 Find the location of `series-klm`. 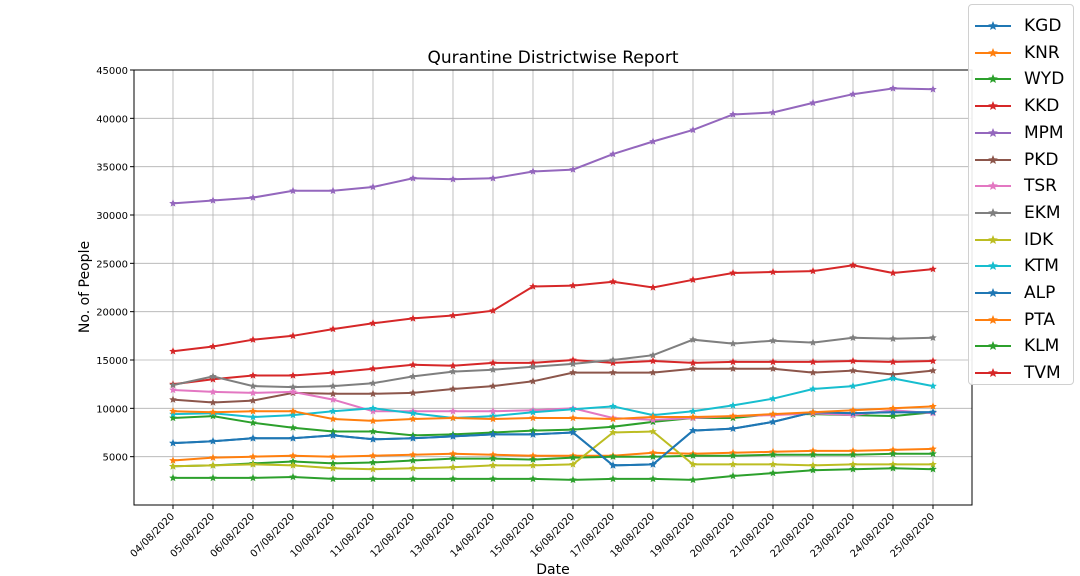

series-klm is located at coordinates (553, 474).